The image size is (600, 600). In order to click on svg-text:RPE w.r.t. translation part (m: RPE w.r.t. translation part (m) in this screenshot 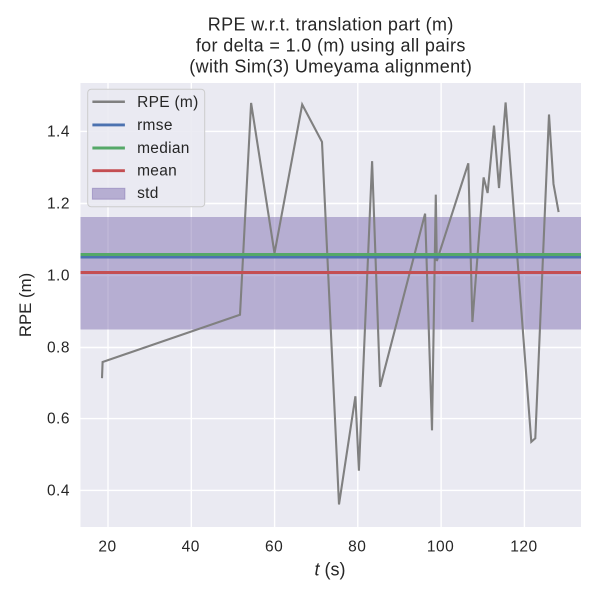, I will do `click(331, 25)`.